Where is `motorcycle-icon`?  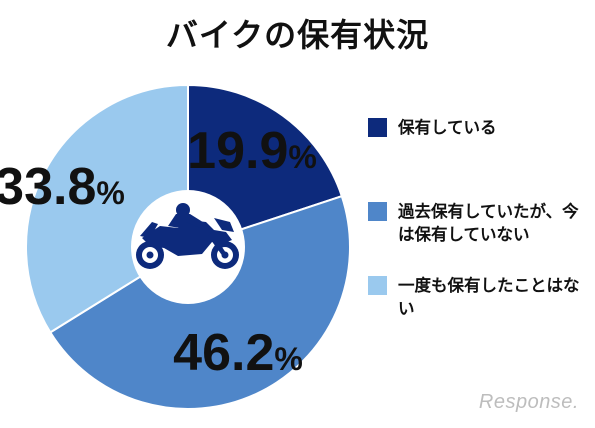
motorcycle-icon is located at coordinates (187, 236).